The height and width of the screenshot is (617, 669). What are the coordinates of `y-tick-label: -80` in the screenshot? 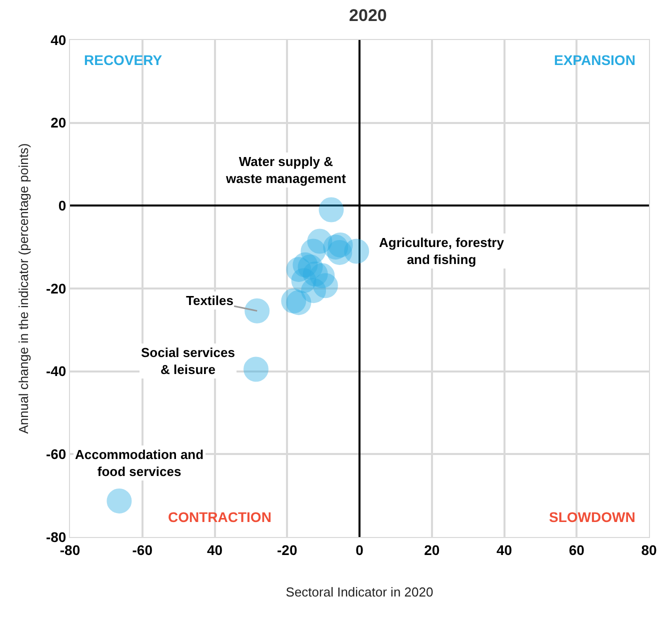 It's located at (56, 536).